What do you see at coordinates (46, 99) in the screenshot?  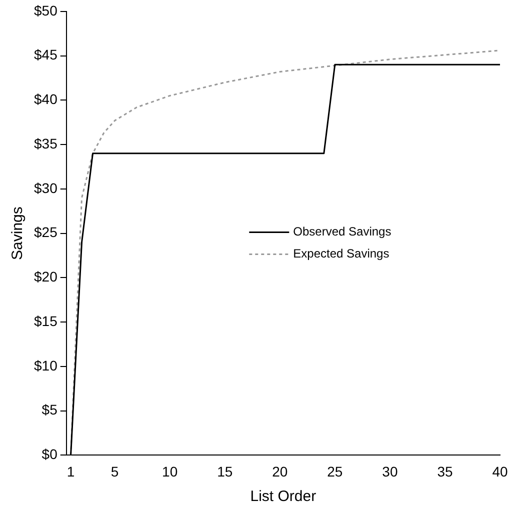 I see `y-tick-label: $40` at bounding box center [46, 99].